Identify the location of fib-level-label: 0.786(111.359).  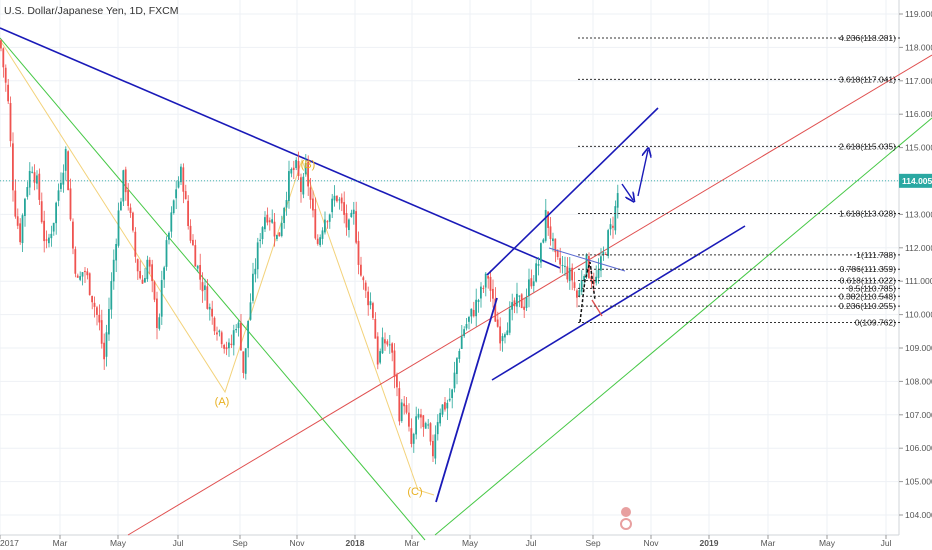
(868, 269).